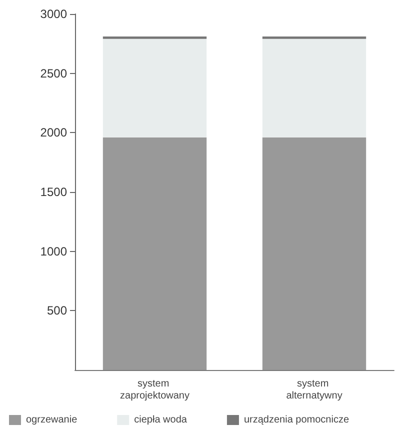 Image resolution: width=408 pixels, height=436 pixels. What do you see at coordinates (54, 14) in the screenshot?
I see `y-tick-label: 3000` at bounding box center [54, 14].